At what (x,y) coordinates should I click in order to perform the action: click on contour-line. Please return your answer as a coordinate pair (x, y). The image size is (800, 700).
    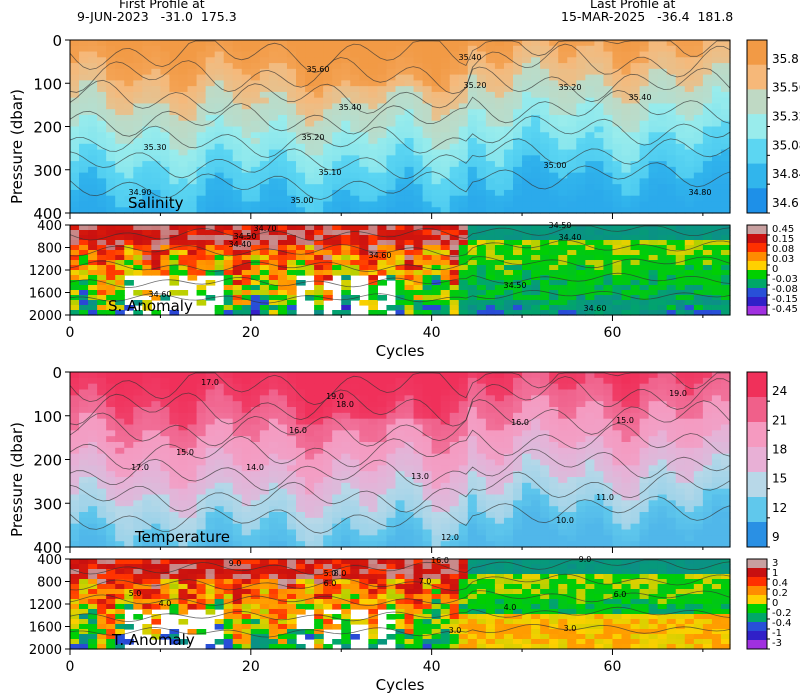
    Looking at the image, I should click on (399, 56).